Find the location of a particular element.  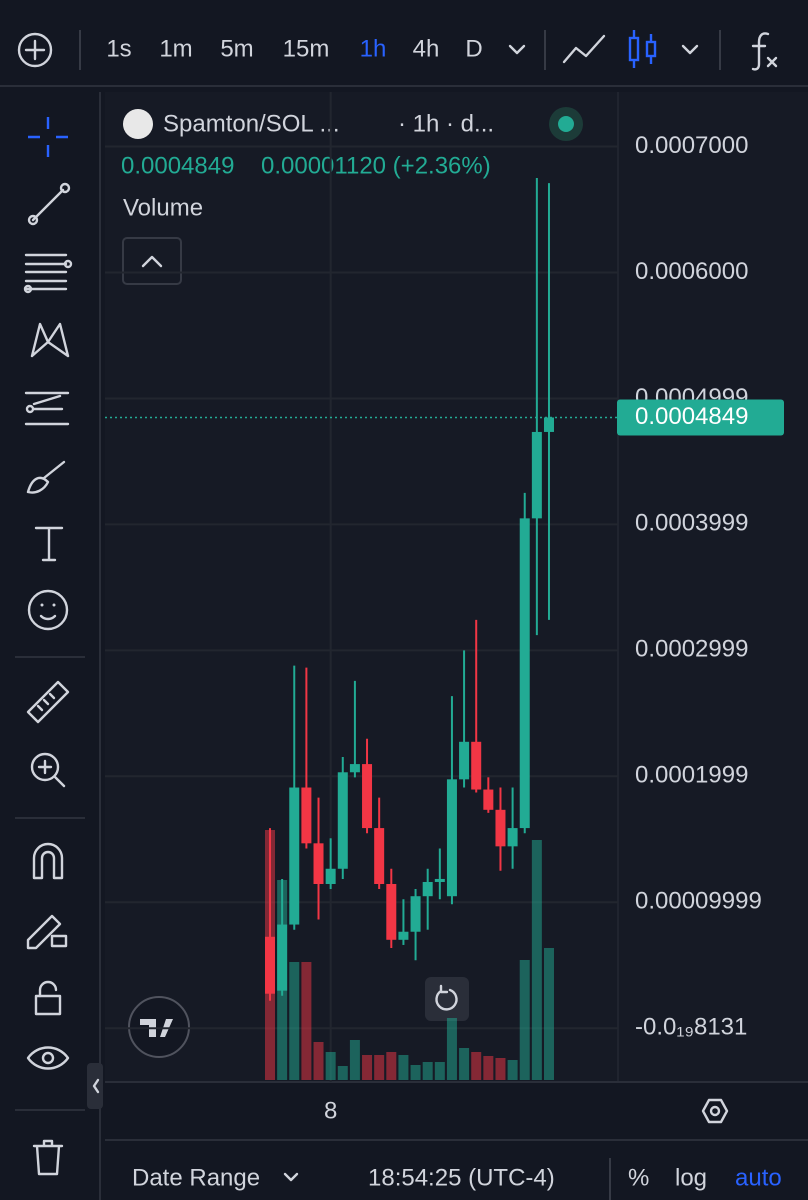

text-tool is located at coordinates (49, 544).